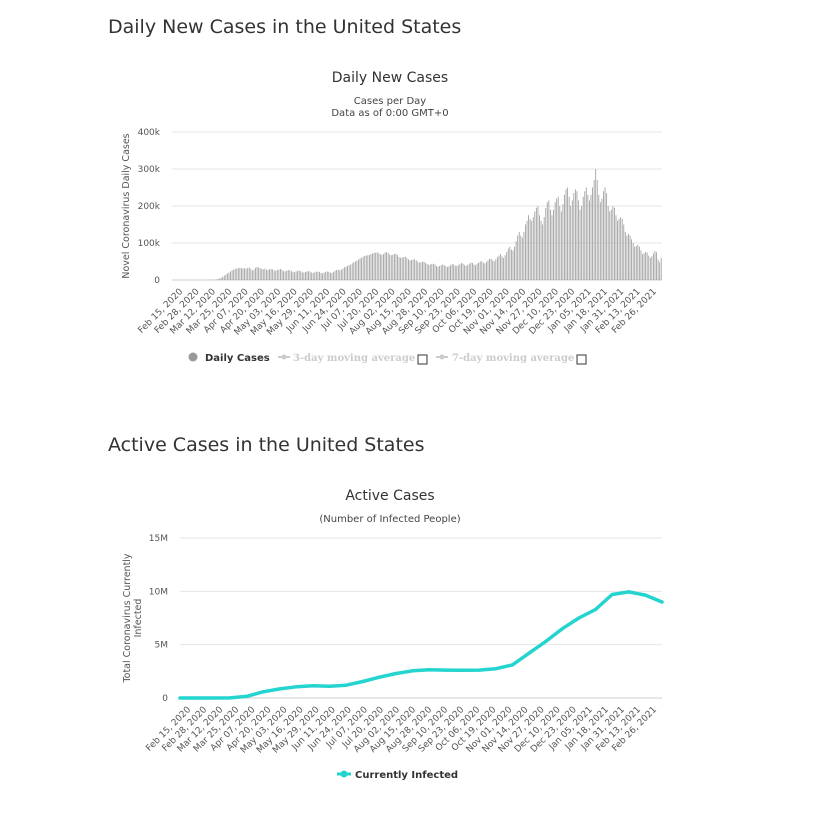 Image resolution: width=821 pixels, height=833 pixels. I want to click on legend-marker-daily-cases, so click(193, 357).